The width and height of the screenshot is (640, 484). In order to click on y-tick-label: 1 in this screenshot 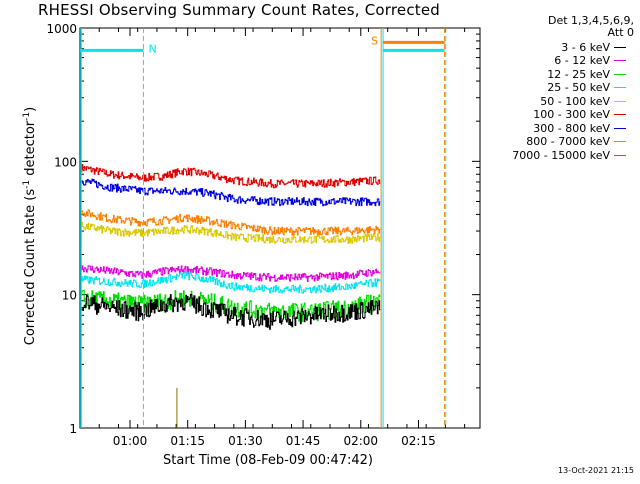, I will do `click(73, 429)`.